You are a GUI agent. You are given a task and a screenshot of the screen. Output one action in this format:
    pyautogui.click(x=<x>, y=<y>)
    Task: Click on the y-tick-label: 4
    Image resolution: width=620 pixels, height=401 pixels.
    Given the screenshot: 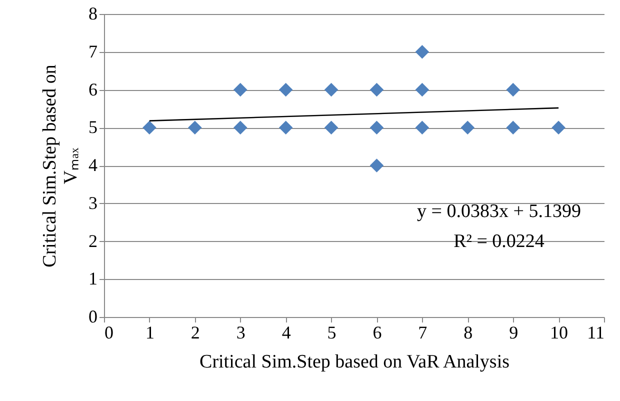 What is the action you would take?
    pyautogui.click(x=93, y=165)
    